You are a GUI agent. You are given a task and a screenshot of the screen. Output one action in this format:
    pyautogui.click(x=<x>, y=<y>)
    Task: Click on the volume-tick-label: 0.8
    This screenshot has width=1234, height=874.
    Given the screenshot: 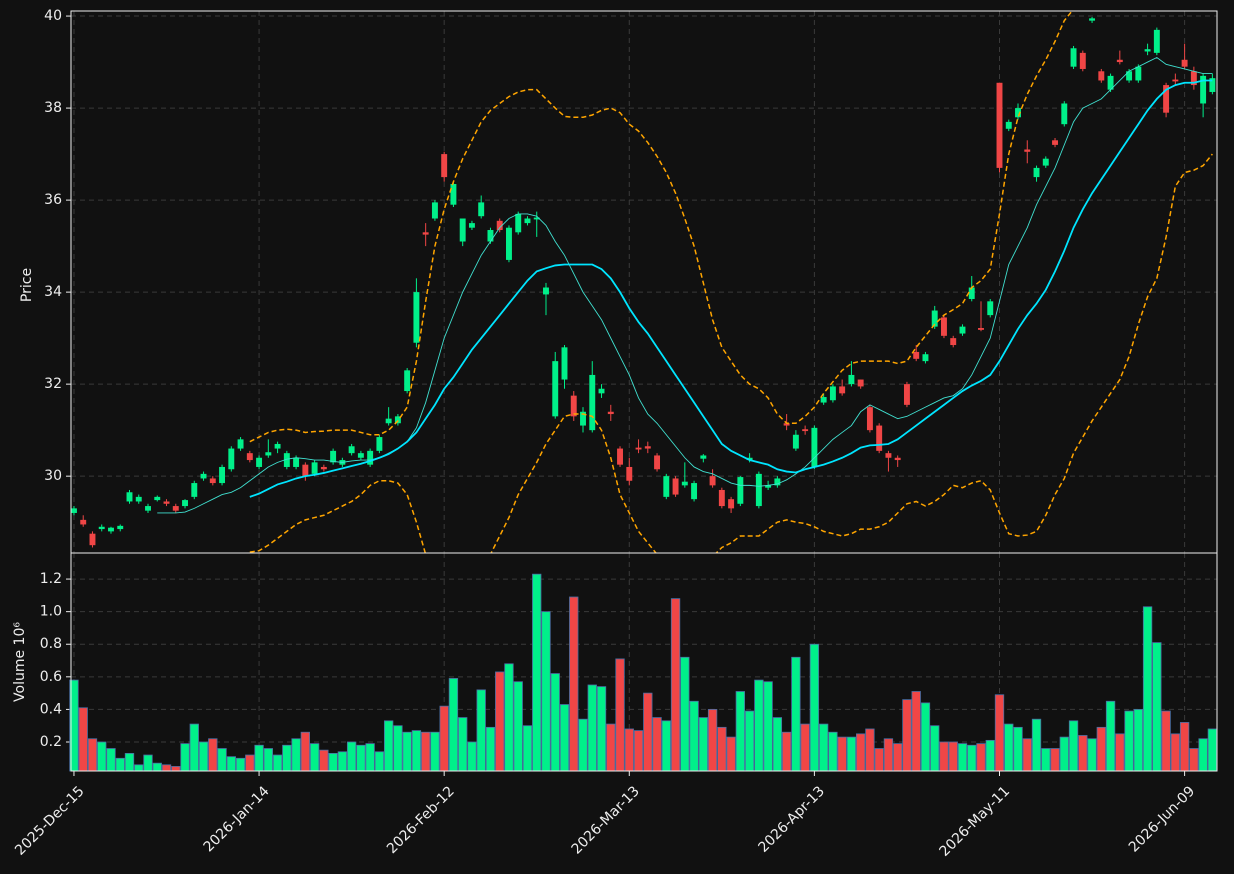 What is the action you would take?
    pyautogui.click(x=51, y=644)
    